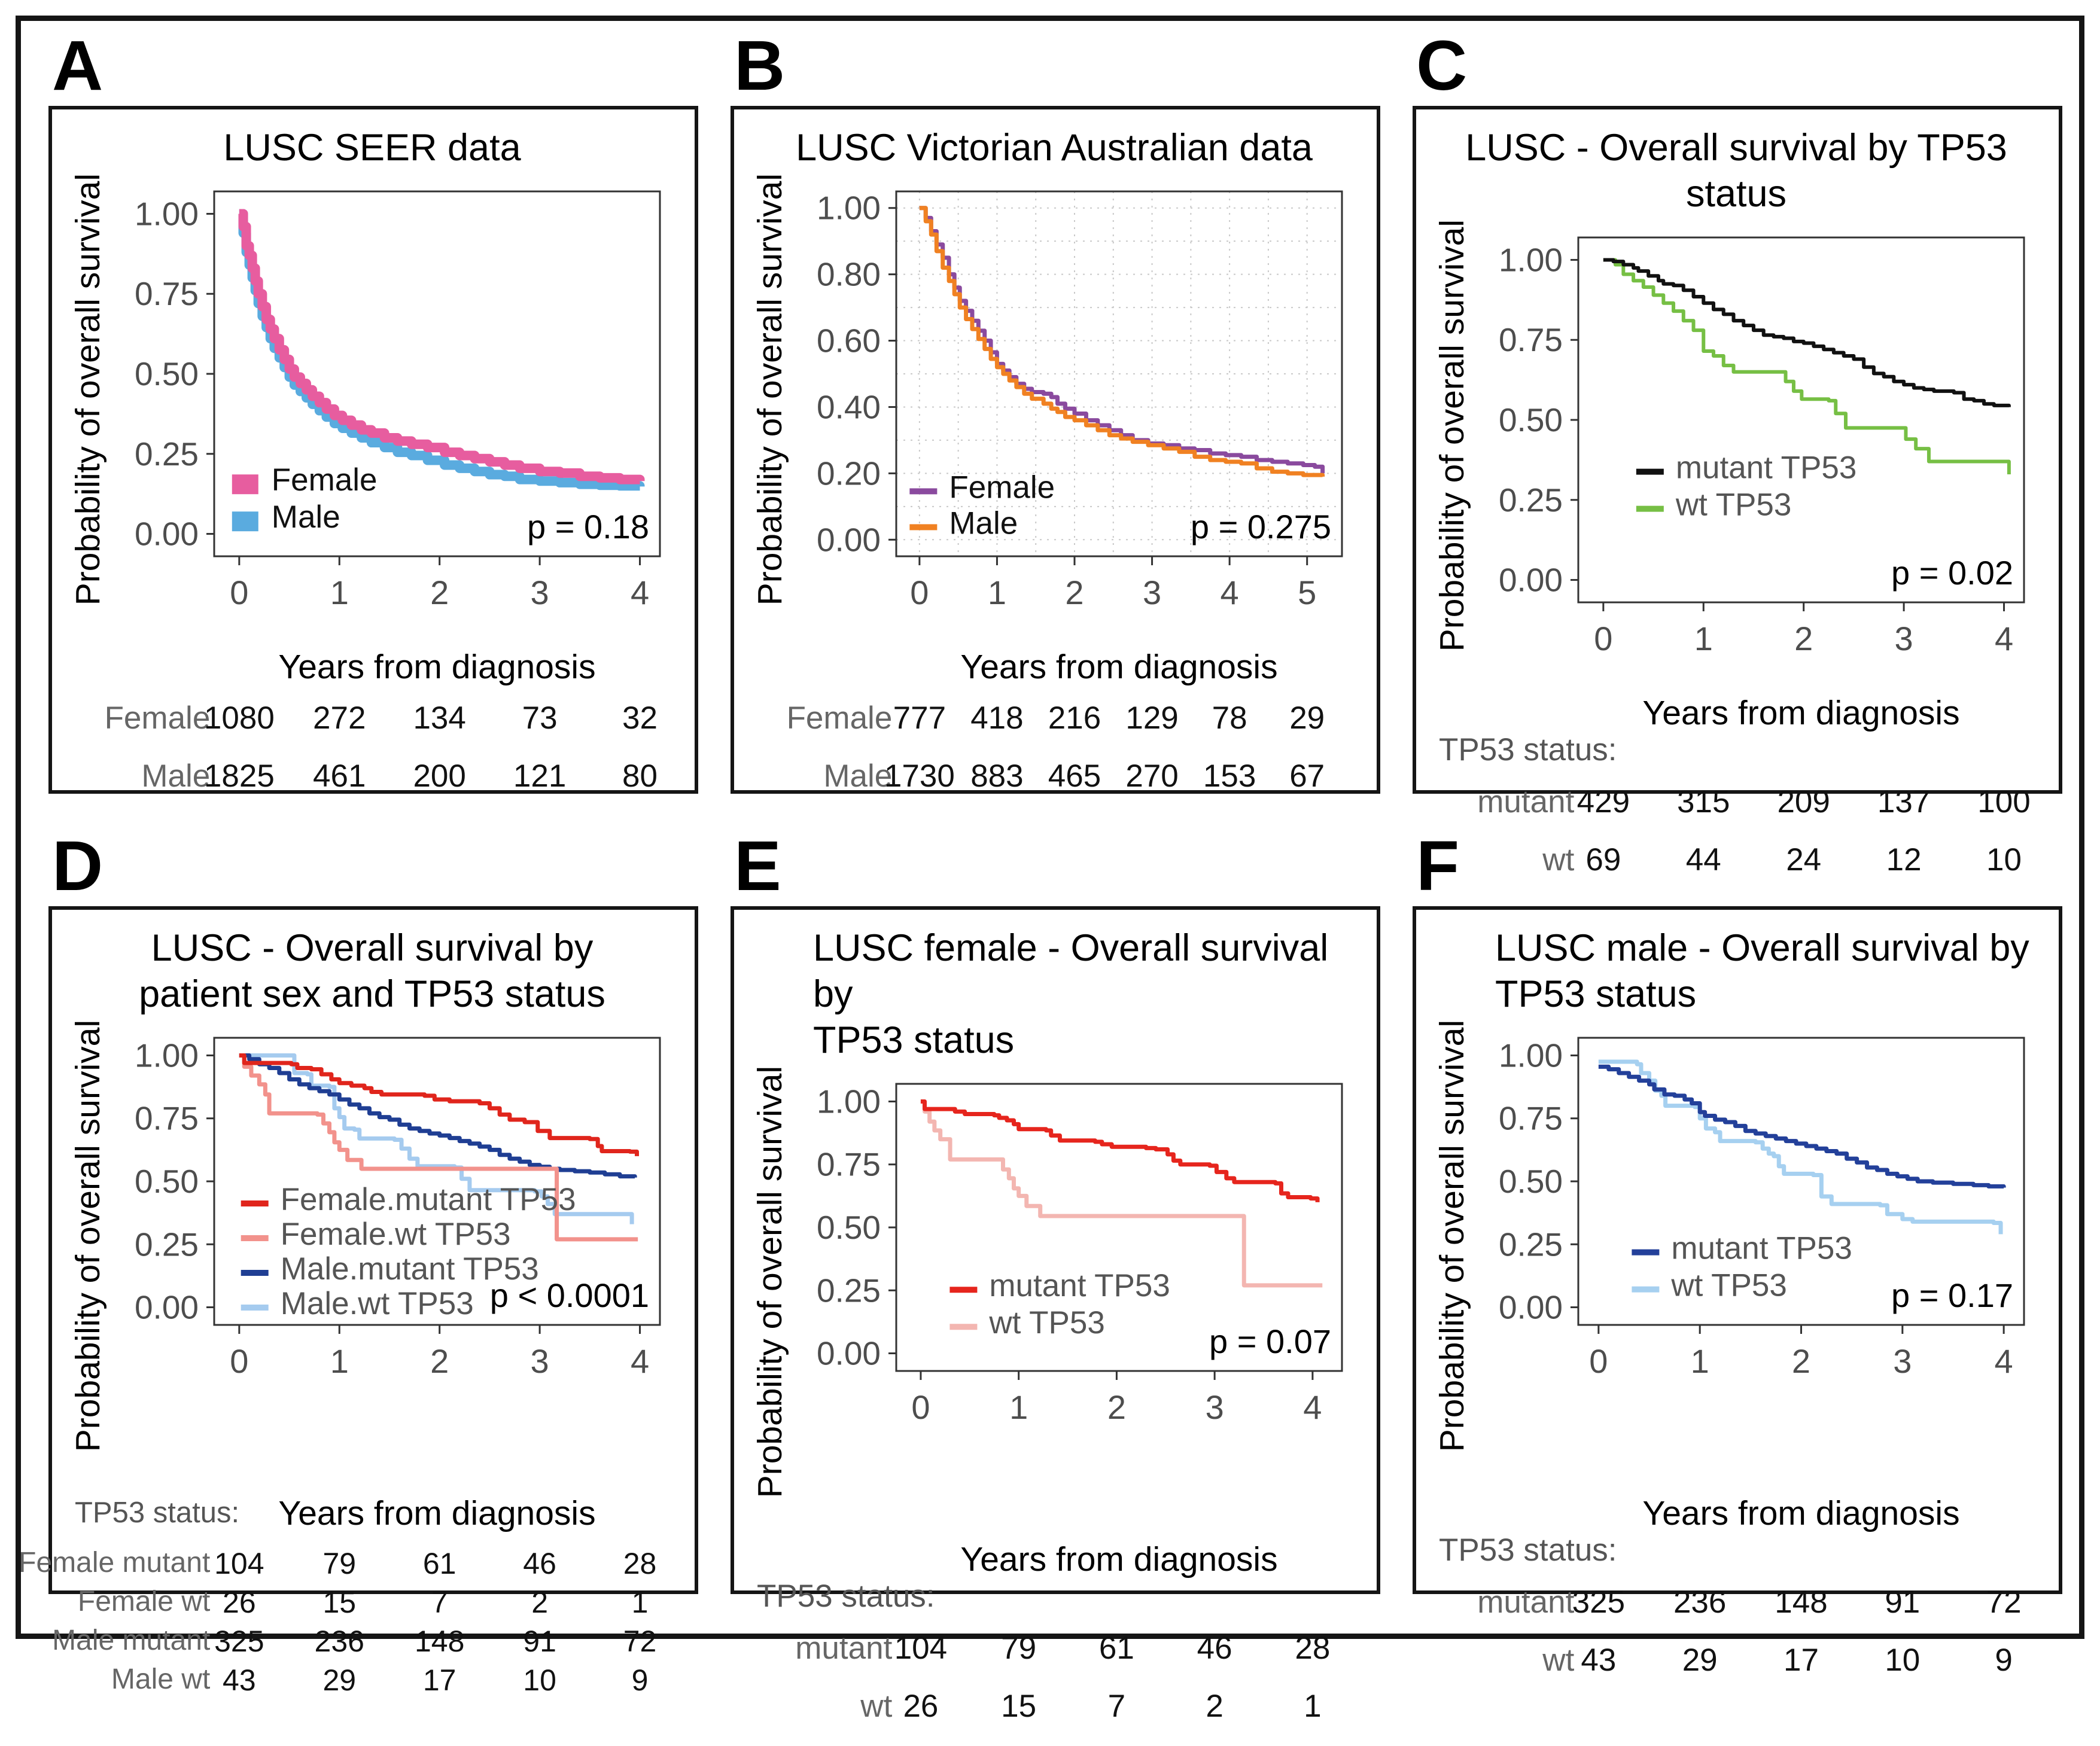 Image resolution: width=2100 pixels, height=1746 pixels. Describe the element at coordinates (410, 1269) in the screenshot. I see `svg-text: Male.mutant TP53` at that location.